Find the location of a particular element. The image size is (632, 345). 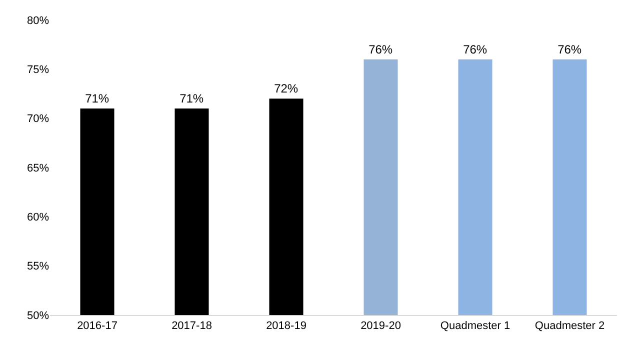

y-tick-label: 70% is located at coordinates (38, 119).